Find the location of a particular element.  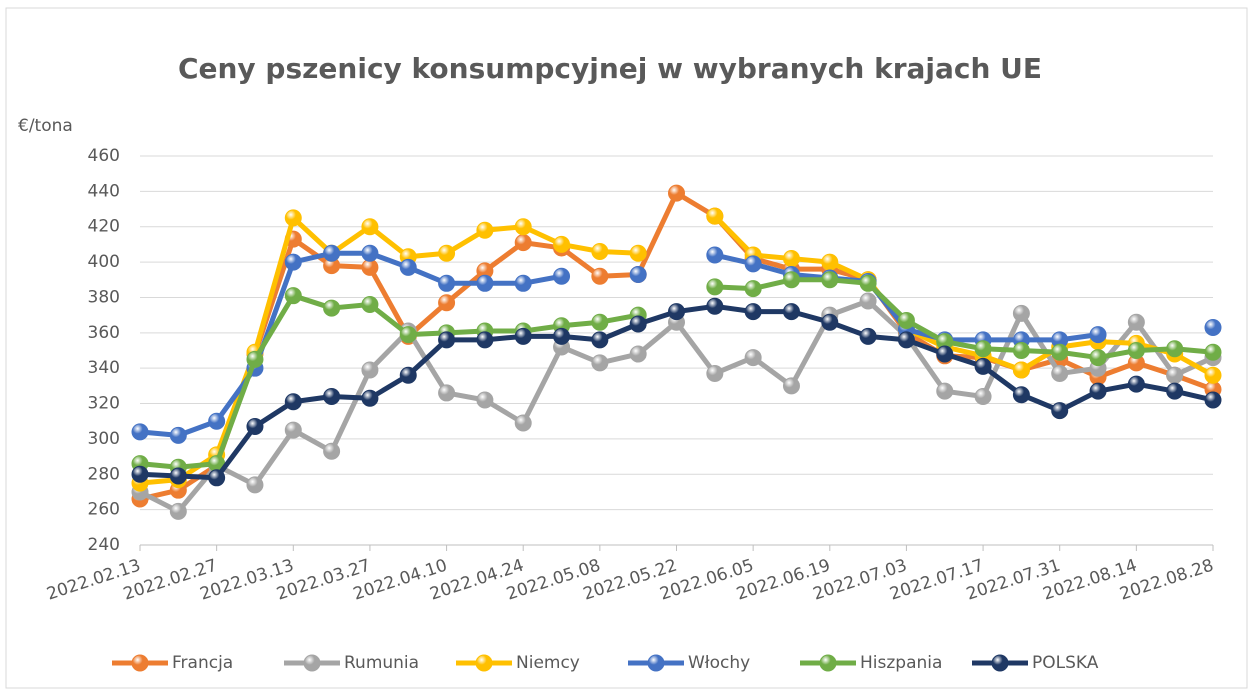

y-tick-label: 320 is located at coordinates (104, 404).